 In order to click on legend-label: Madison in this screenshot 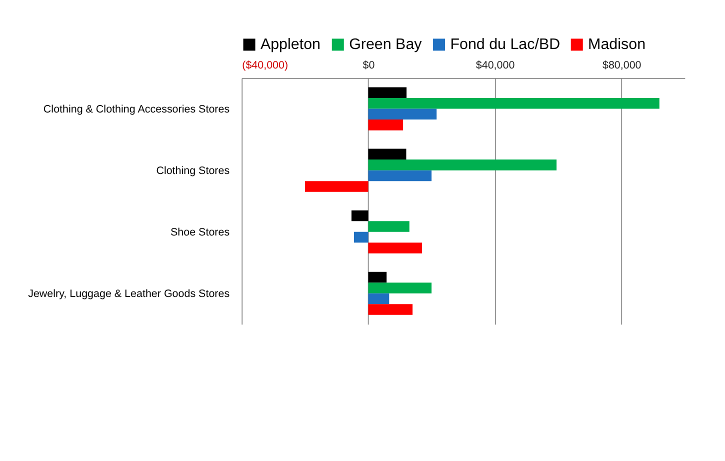, I will do `click(617, 45)`.